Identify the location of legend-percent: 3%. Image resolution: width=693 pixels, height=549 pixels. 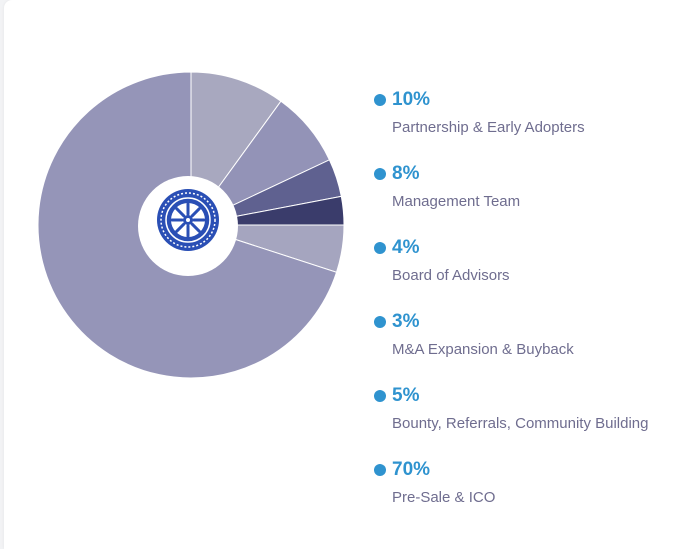
(406, 321).